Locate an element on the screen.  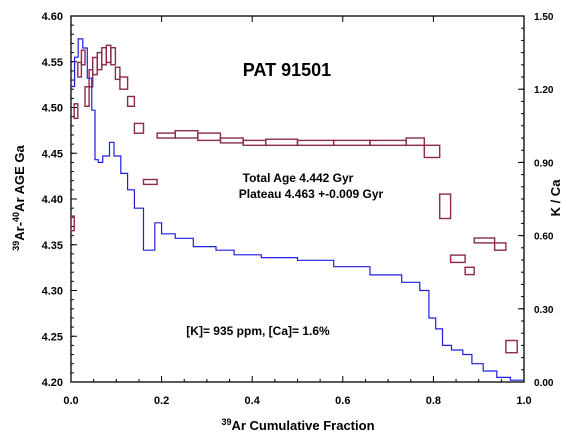
x-axis-title: 39Ar Cumulative Fraction is located at coordinates (297, 425).